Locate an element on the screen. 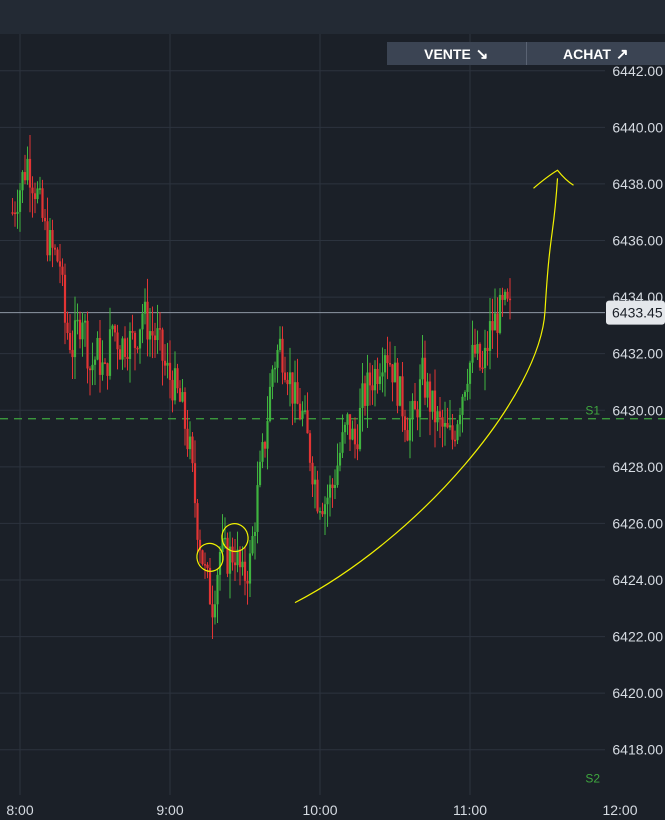 This screenshot has width=665, height=820. last-price-badge: 6433.45 is located at coordinates (635, 312).